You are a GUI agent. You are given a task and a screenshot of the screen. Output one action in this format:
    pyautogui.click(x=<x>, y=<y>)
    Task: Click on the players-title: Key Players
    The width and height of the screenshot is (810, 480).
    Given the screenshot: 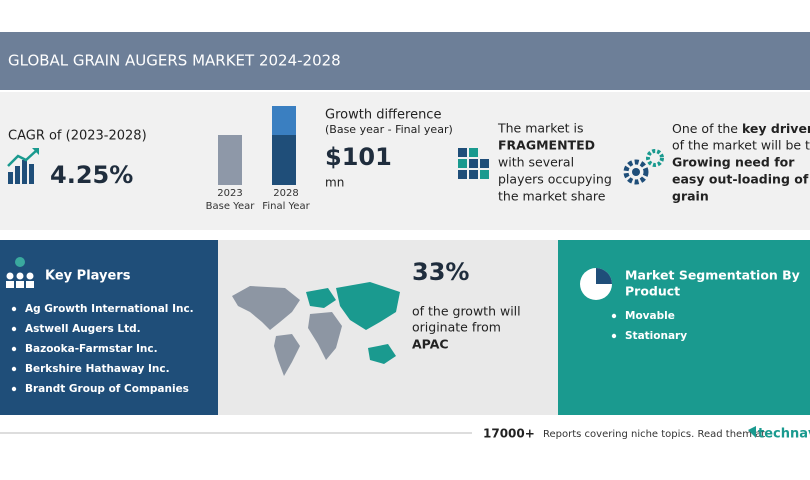 What is the action you would take?
    pyautogui.click(x=88, y=276)
    